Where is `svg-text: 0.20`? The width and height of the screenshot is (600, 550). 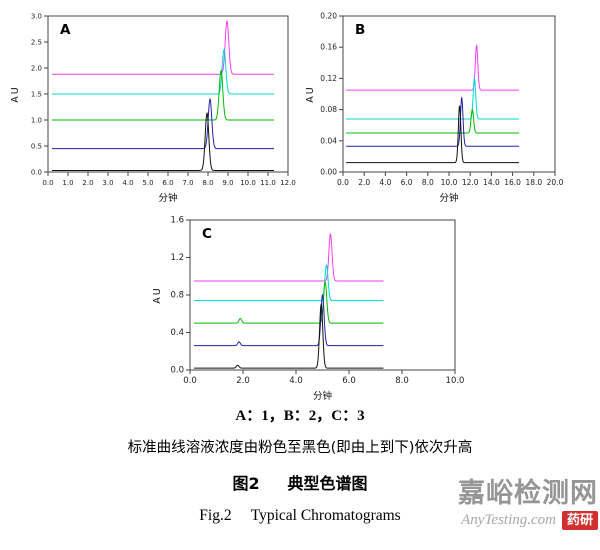 svg-text: 0.20 is located at coordinates (328, 16).